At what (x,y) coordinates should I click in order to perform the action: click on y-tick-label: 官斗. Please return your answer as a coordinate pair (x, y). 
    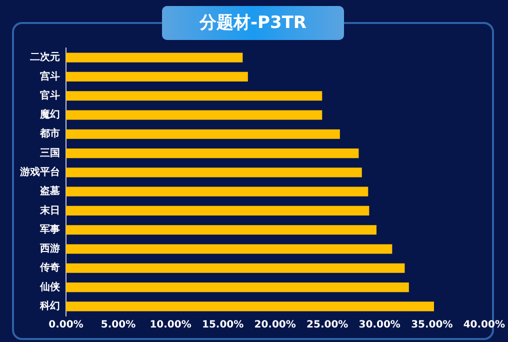
    Looking at the image, I should click on (50, 95).